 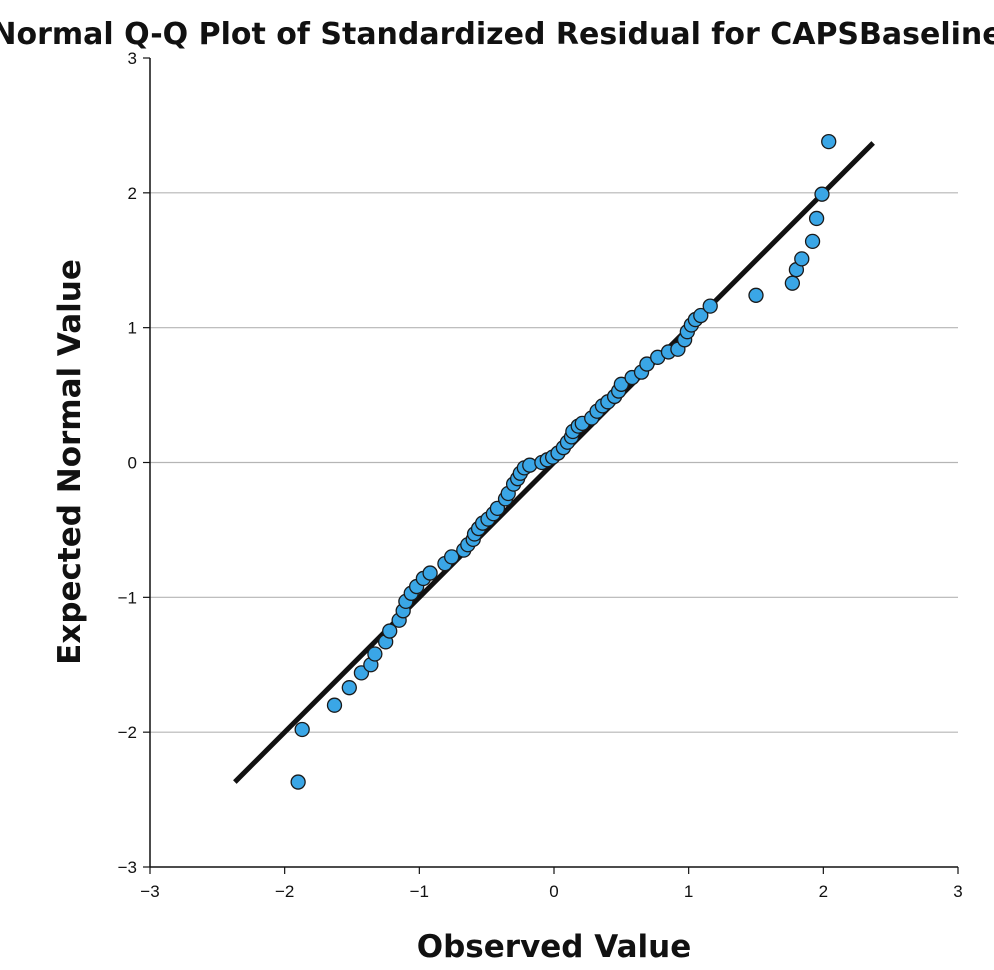 I want to click on y-axis-label: Expected Normal Value, so click(x=70, y=462).